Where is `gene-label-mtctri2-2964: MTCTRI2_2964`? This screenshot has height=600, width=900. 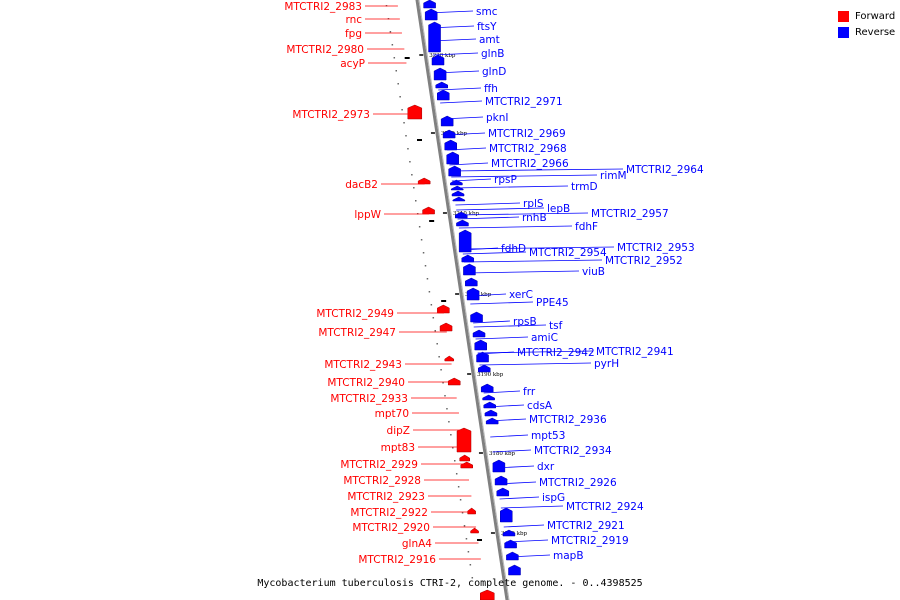 gene-label-mtctri2-2964: MTCTRI2_2964 is located at coordinates (577, 170).